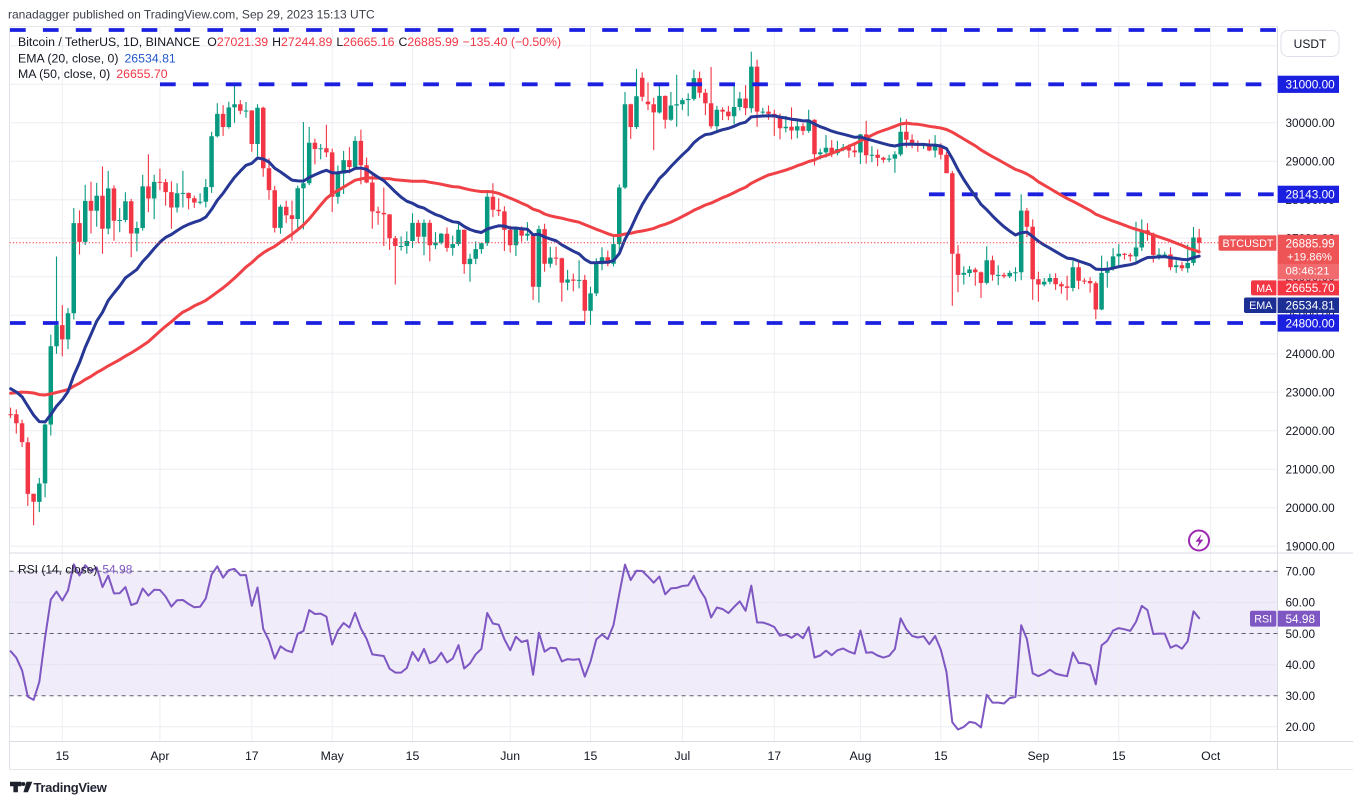  I want to click on svg-text:RSI (14, close)54.98: RSI (14, close) 54.98, so click(75, 570).